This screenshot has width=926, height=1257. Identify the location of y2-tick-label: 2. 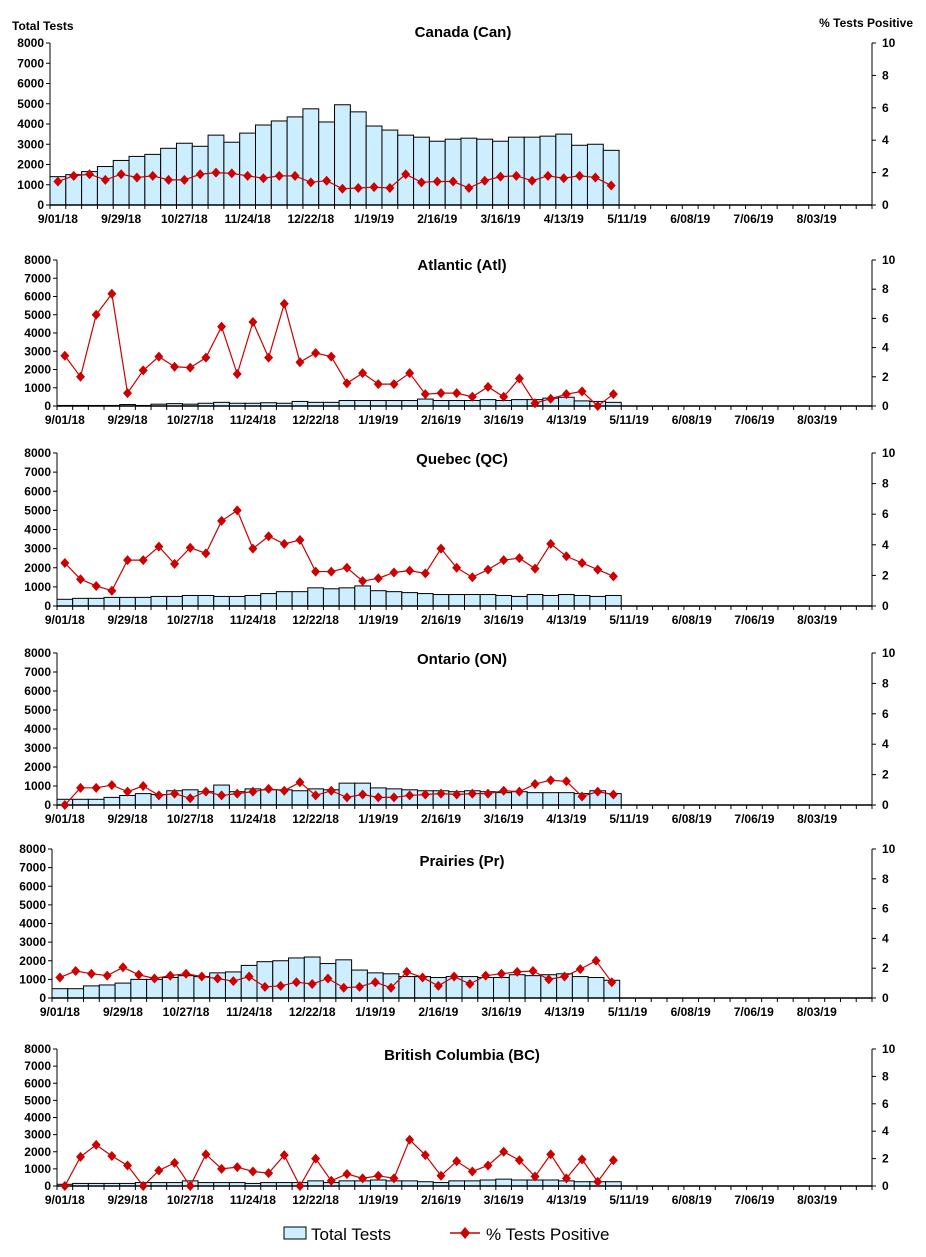
(885, 575).